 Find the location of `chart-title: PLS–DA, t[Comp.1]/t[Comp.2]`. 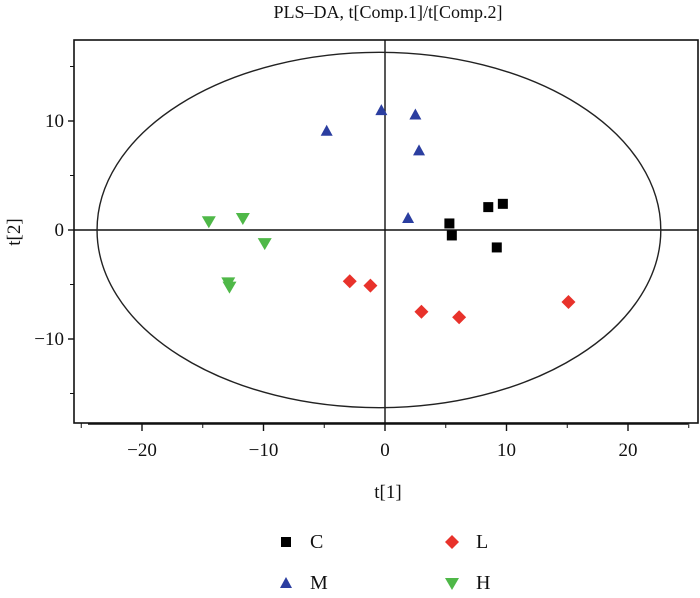

chart-title: PLS–DA, t[Comp.1]/t[Comp.2] is located at coordinates (387, 12).